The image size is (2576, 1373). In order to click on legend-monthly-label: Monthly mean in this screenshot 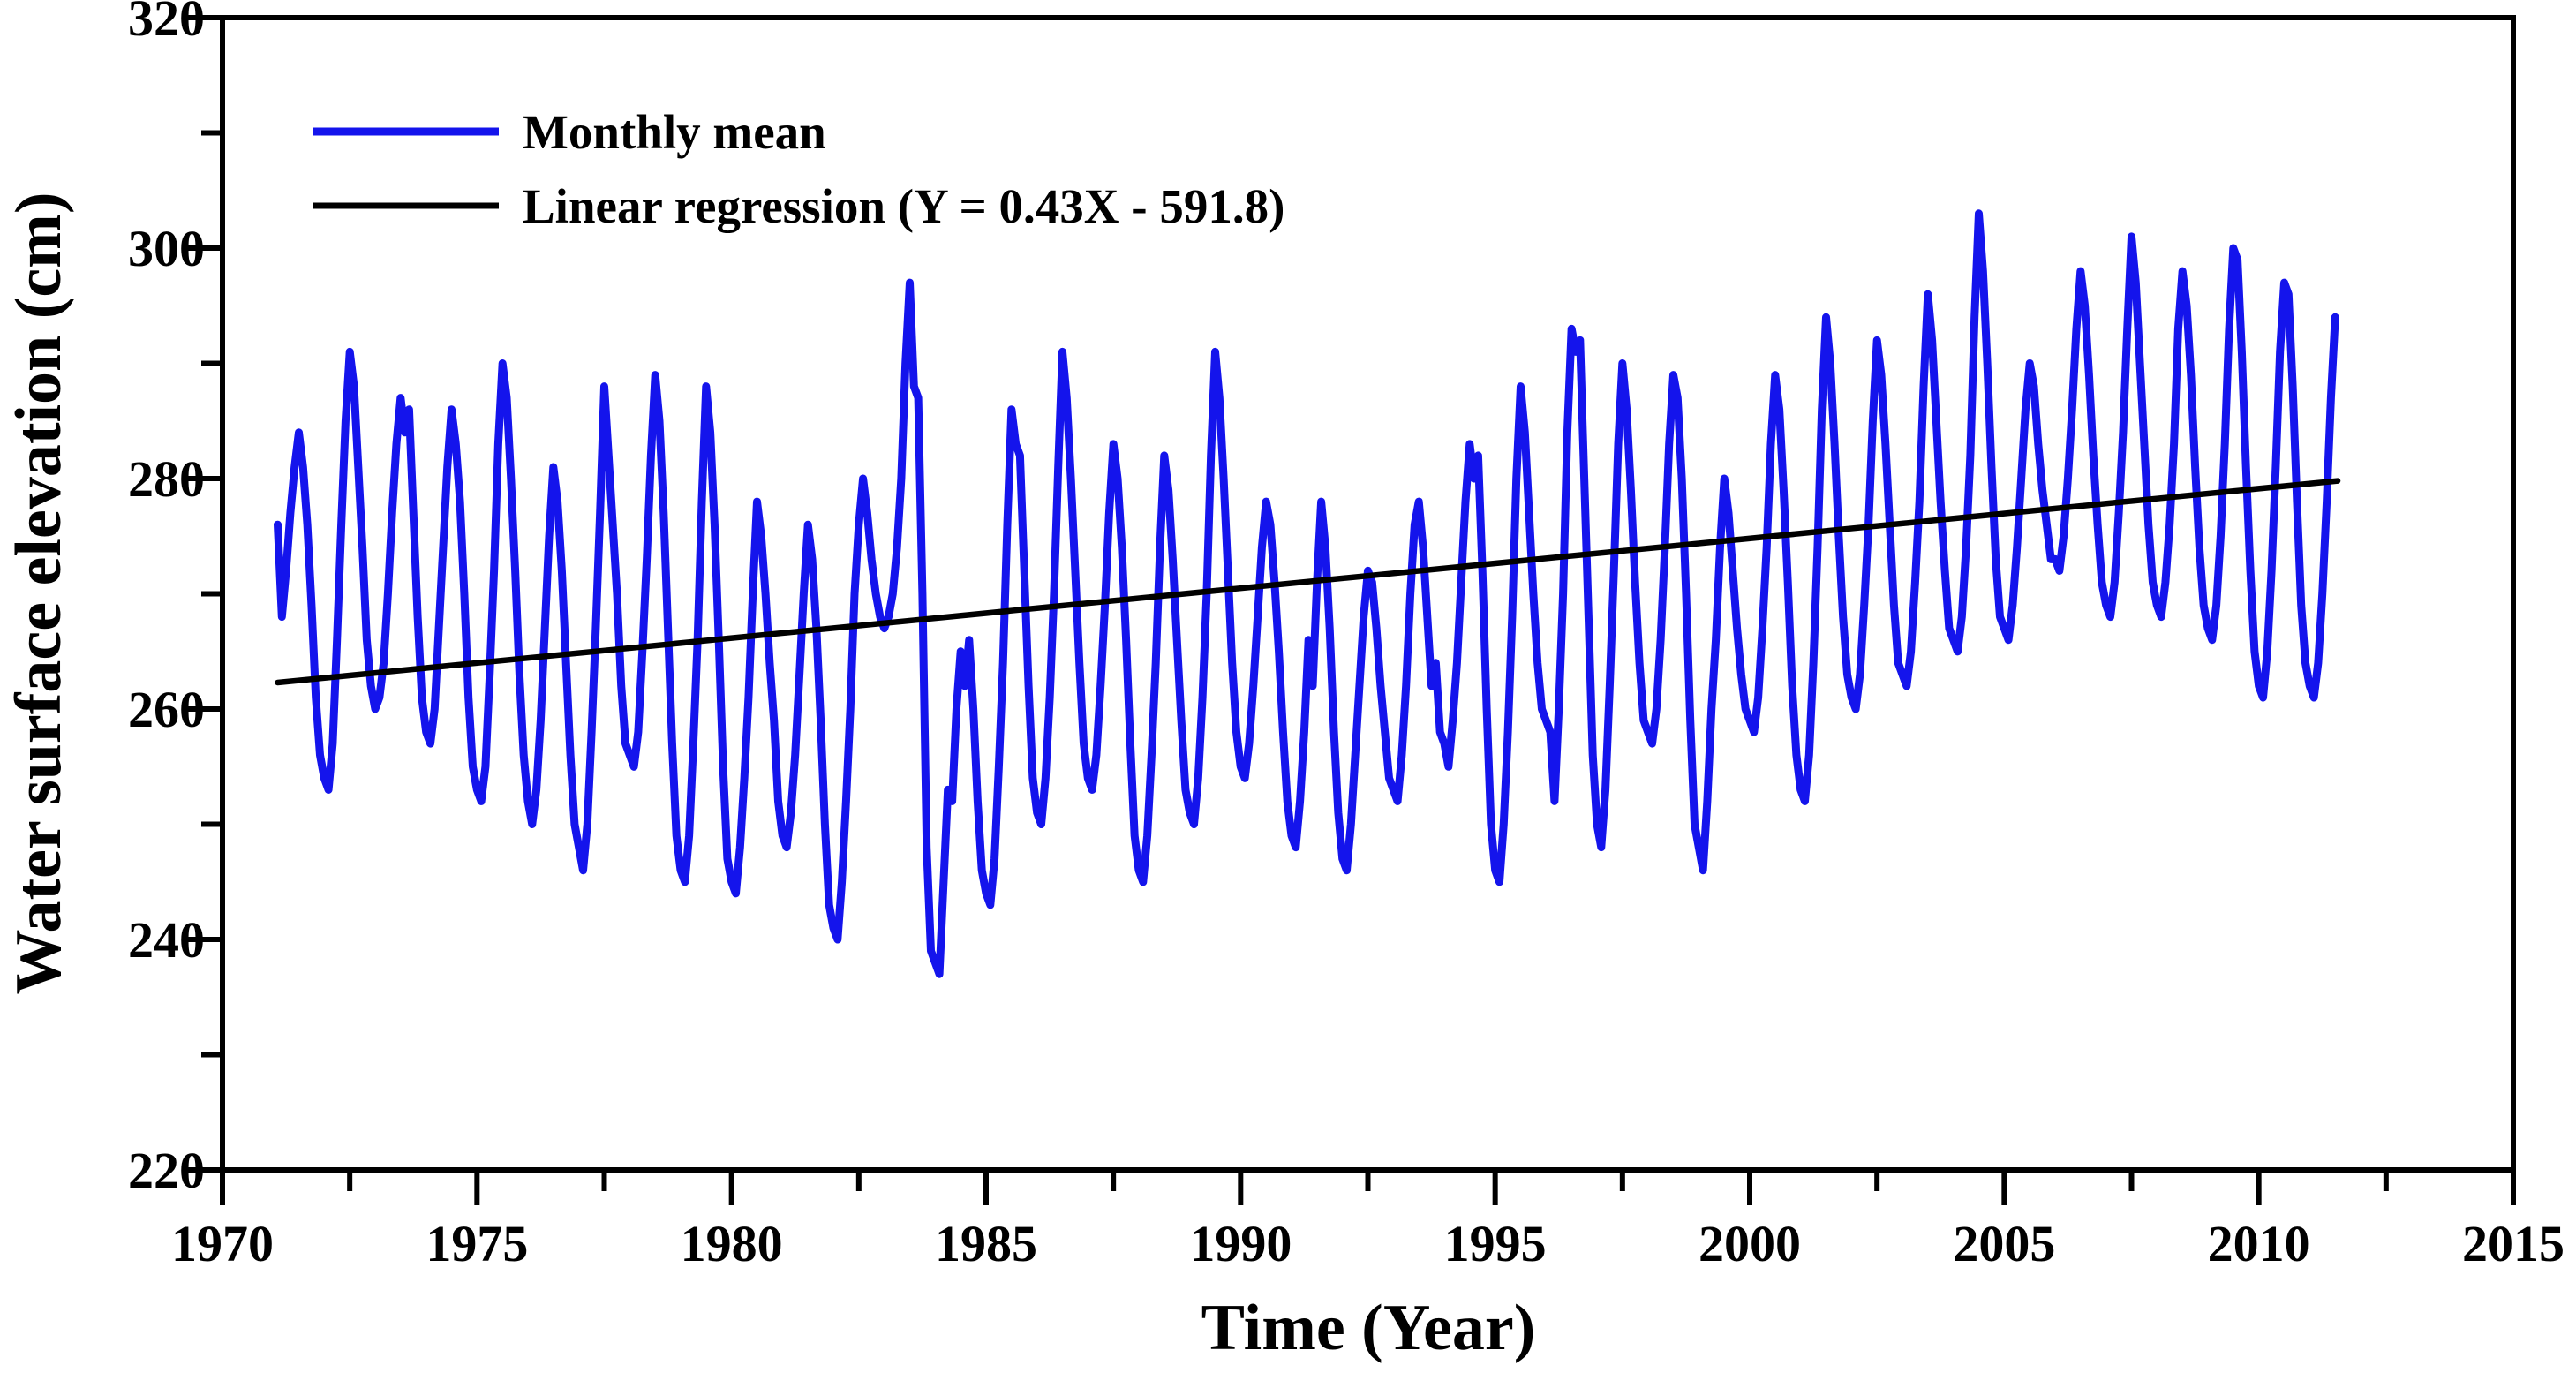, I will do `click(675, 132)`.